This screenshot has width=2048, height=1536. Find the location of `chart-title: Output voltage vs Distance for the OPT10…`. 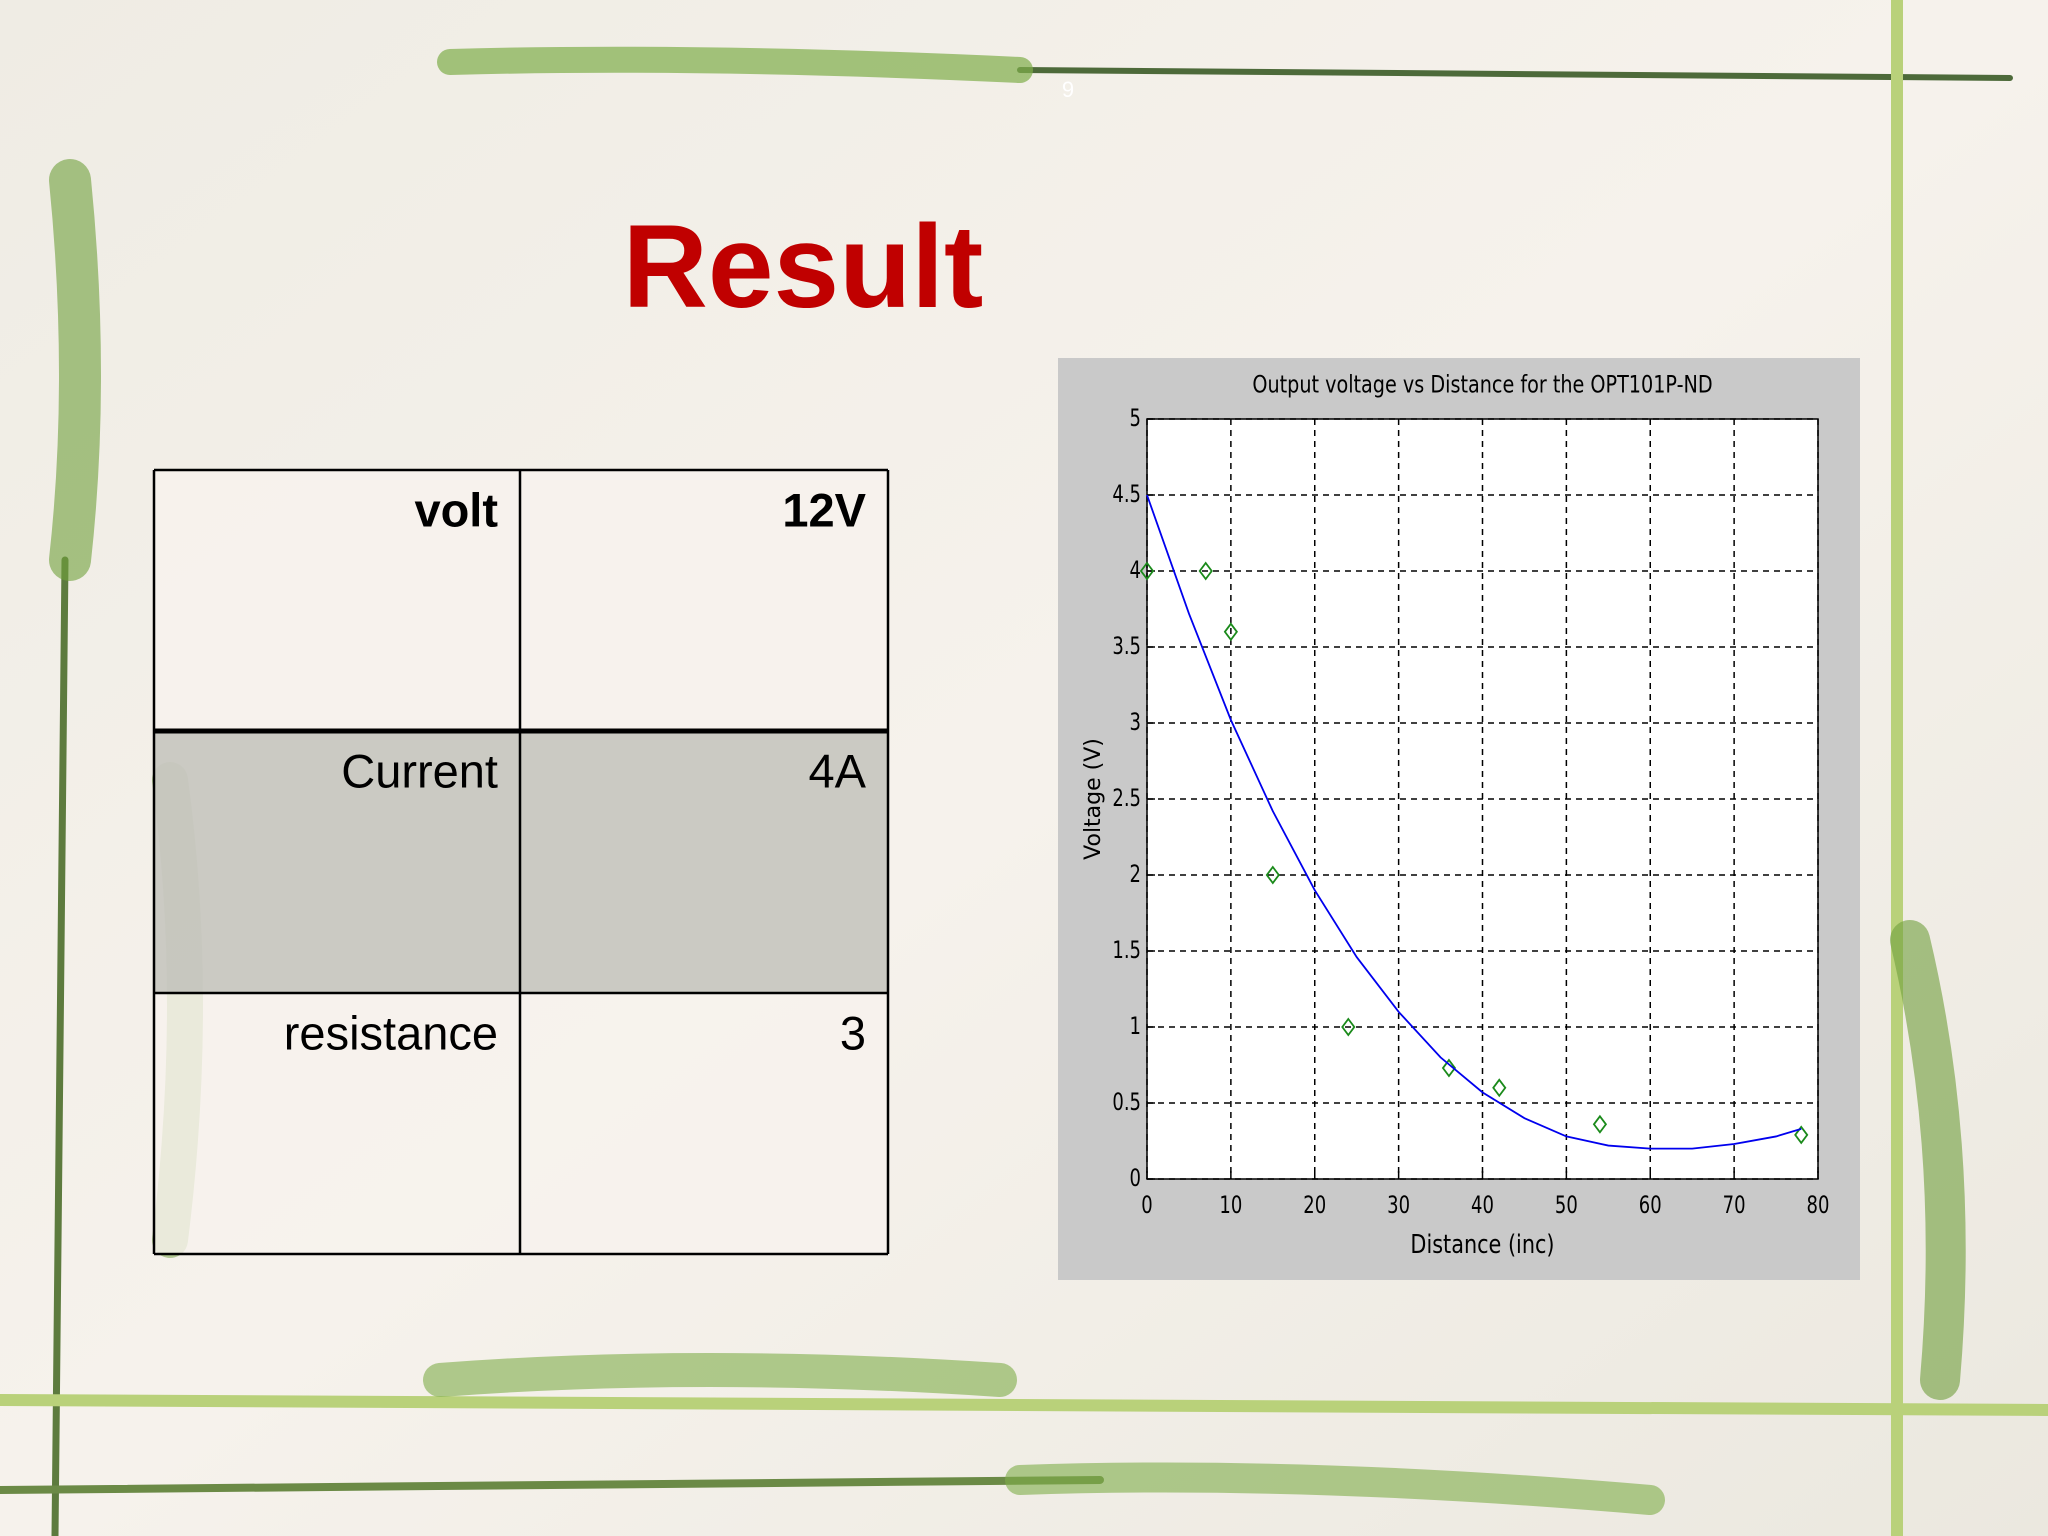

chart-title: Output voltage vs Distance for the OPT10… is located at coordinates (1482, 386).